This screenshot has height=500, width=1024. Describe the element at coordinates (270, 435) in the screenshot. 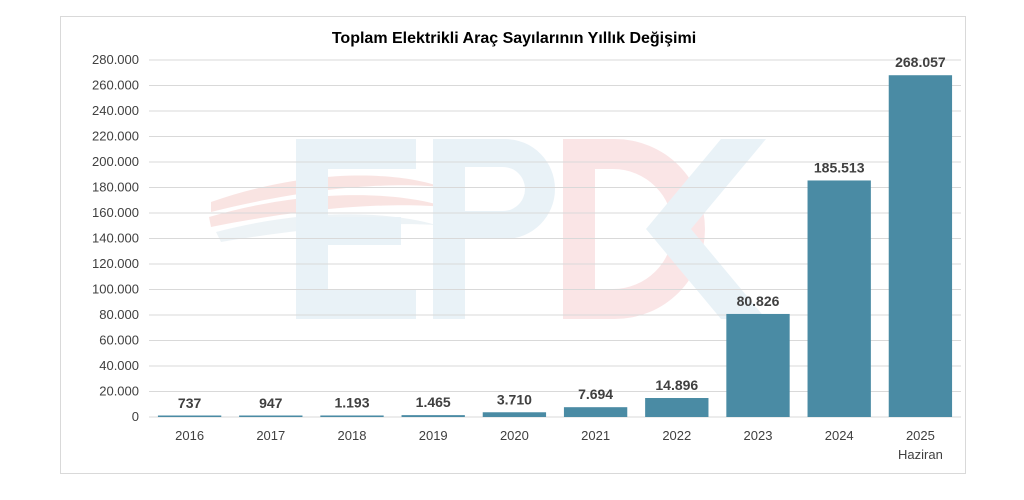

I see `x-tick-label: 2017` at that location.